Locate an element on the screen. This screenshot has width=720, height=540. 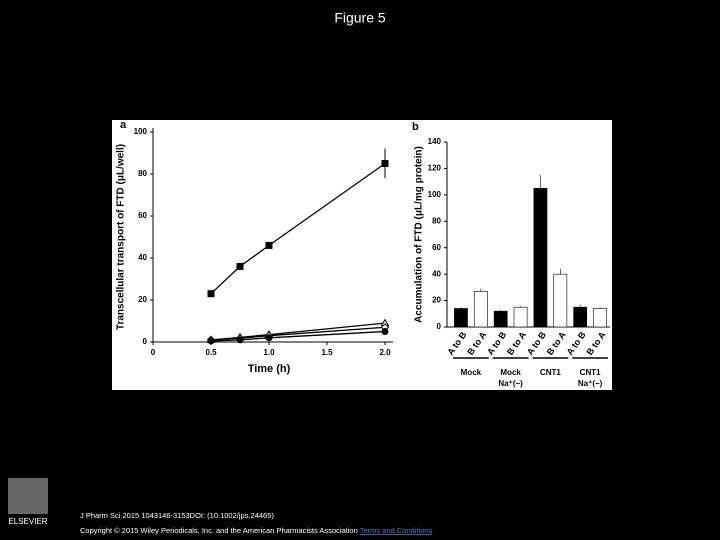
x-axis-label: Time (h) is located at coordinates (269, 369).